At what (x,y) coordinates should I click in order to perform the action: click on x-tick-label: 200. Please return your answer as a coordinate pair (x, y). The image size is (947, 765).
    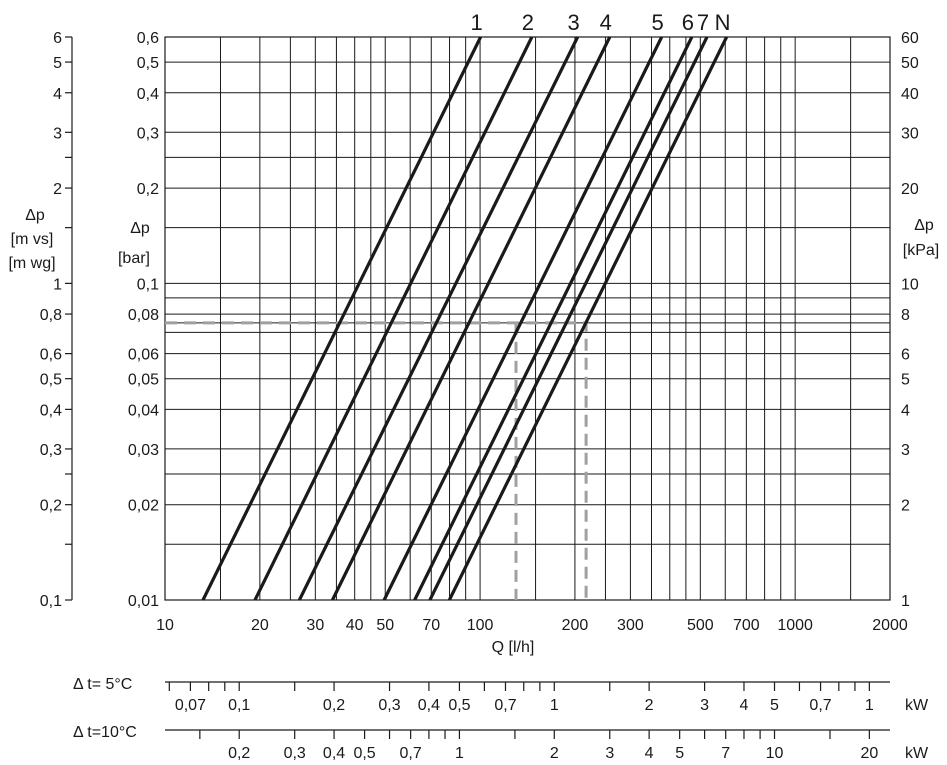
    Looking at the image, I should click on (575, 625).